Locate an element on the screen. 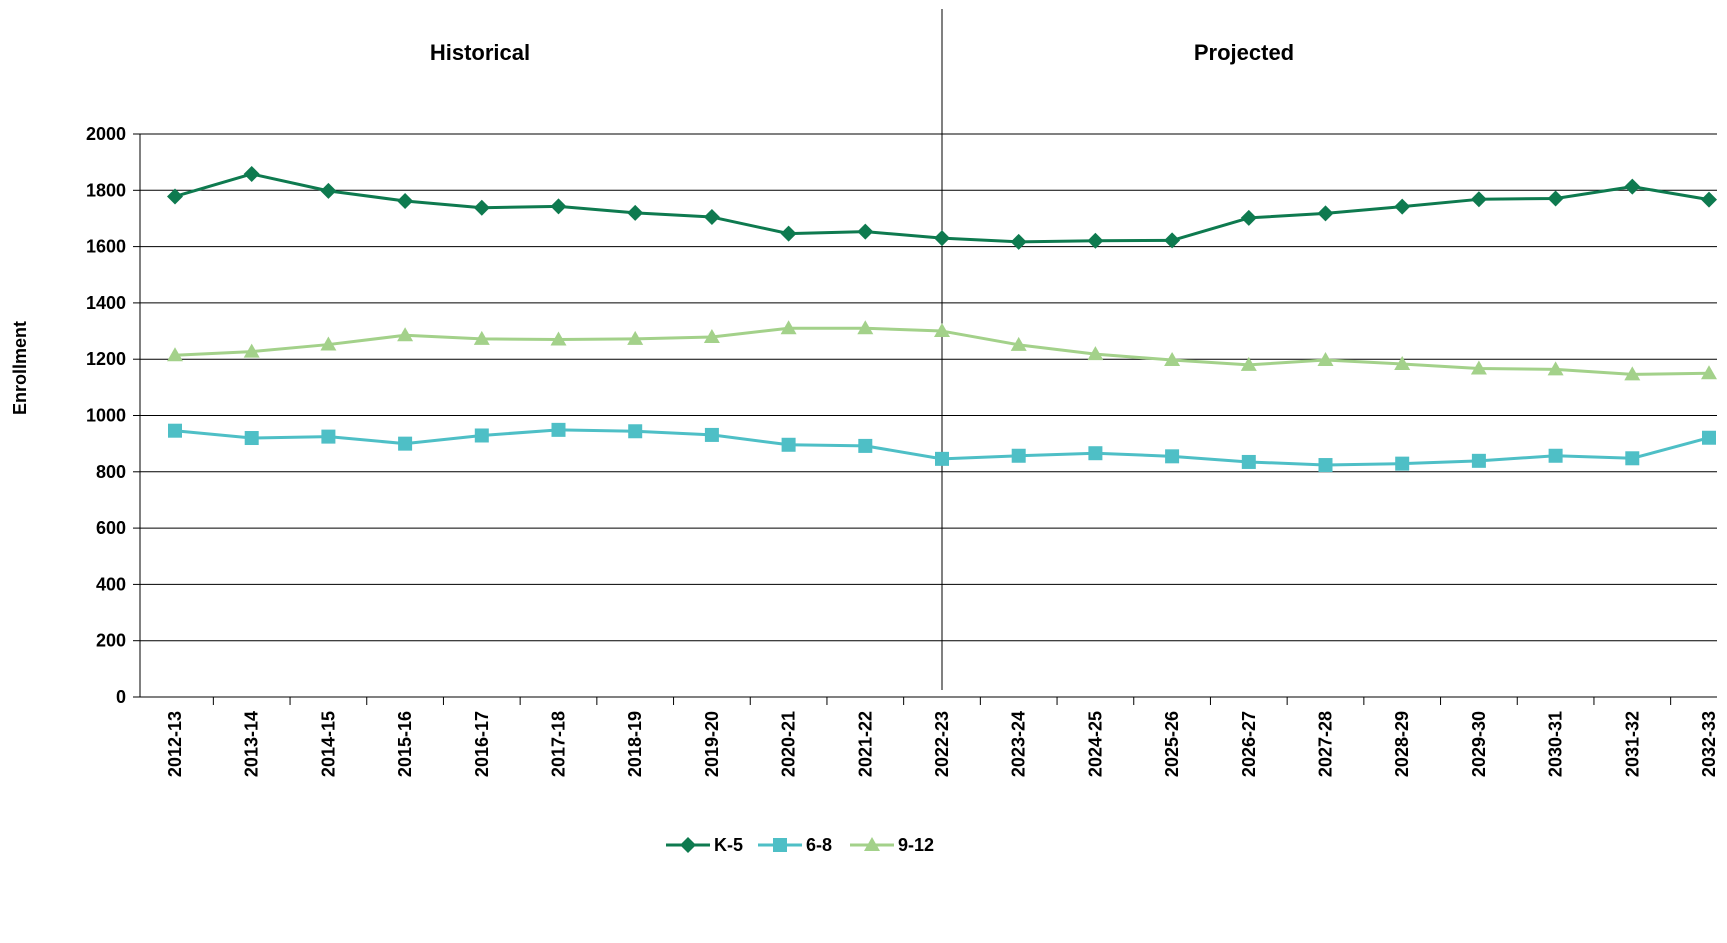 This screenshot has height=943, width=1727. y-tick-label: 1200 is located at coordinates (106, 359).